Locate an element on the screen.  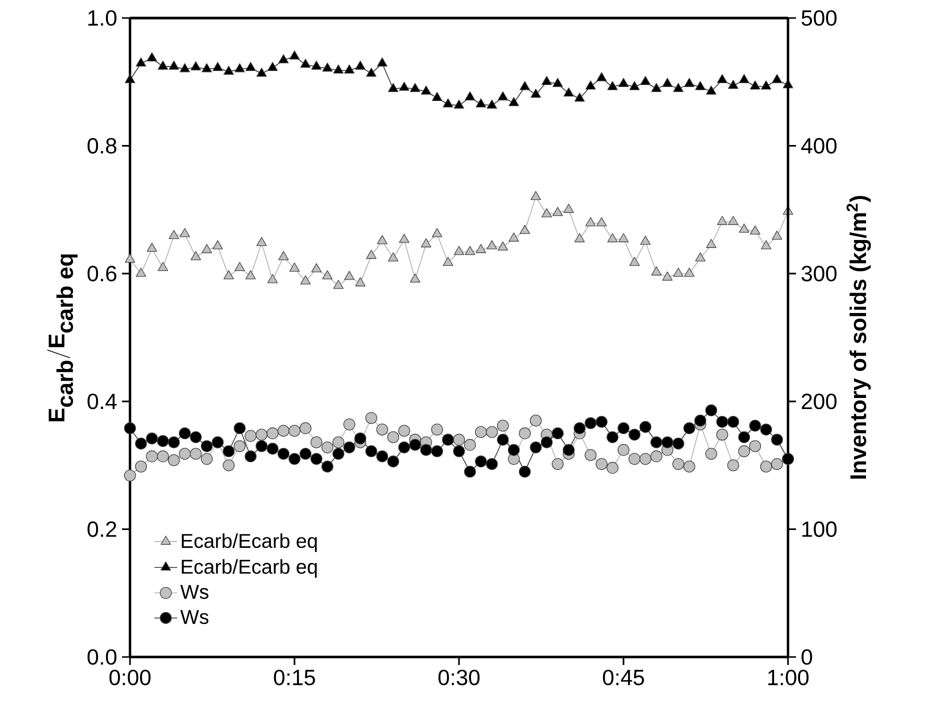
y2-tick-label: 0 is located at coordinates (807, 657).